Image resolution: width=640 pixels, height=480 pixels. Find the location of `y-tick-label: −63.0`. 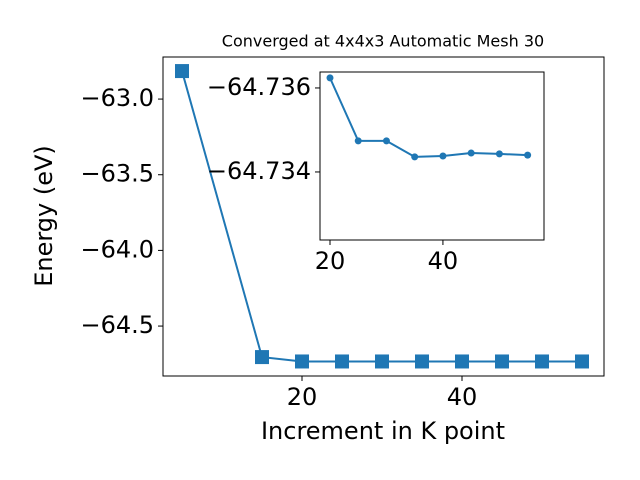

y-tick-label: −63.0 is located at coordinates (117, 98).